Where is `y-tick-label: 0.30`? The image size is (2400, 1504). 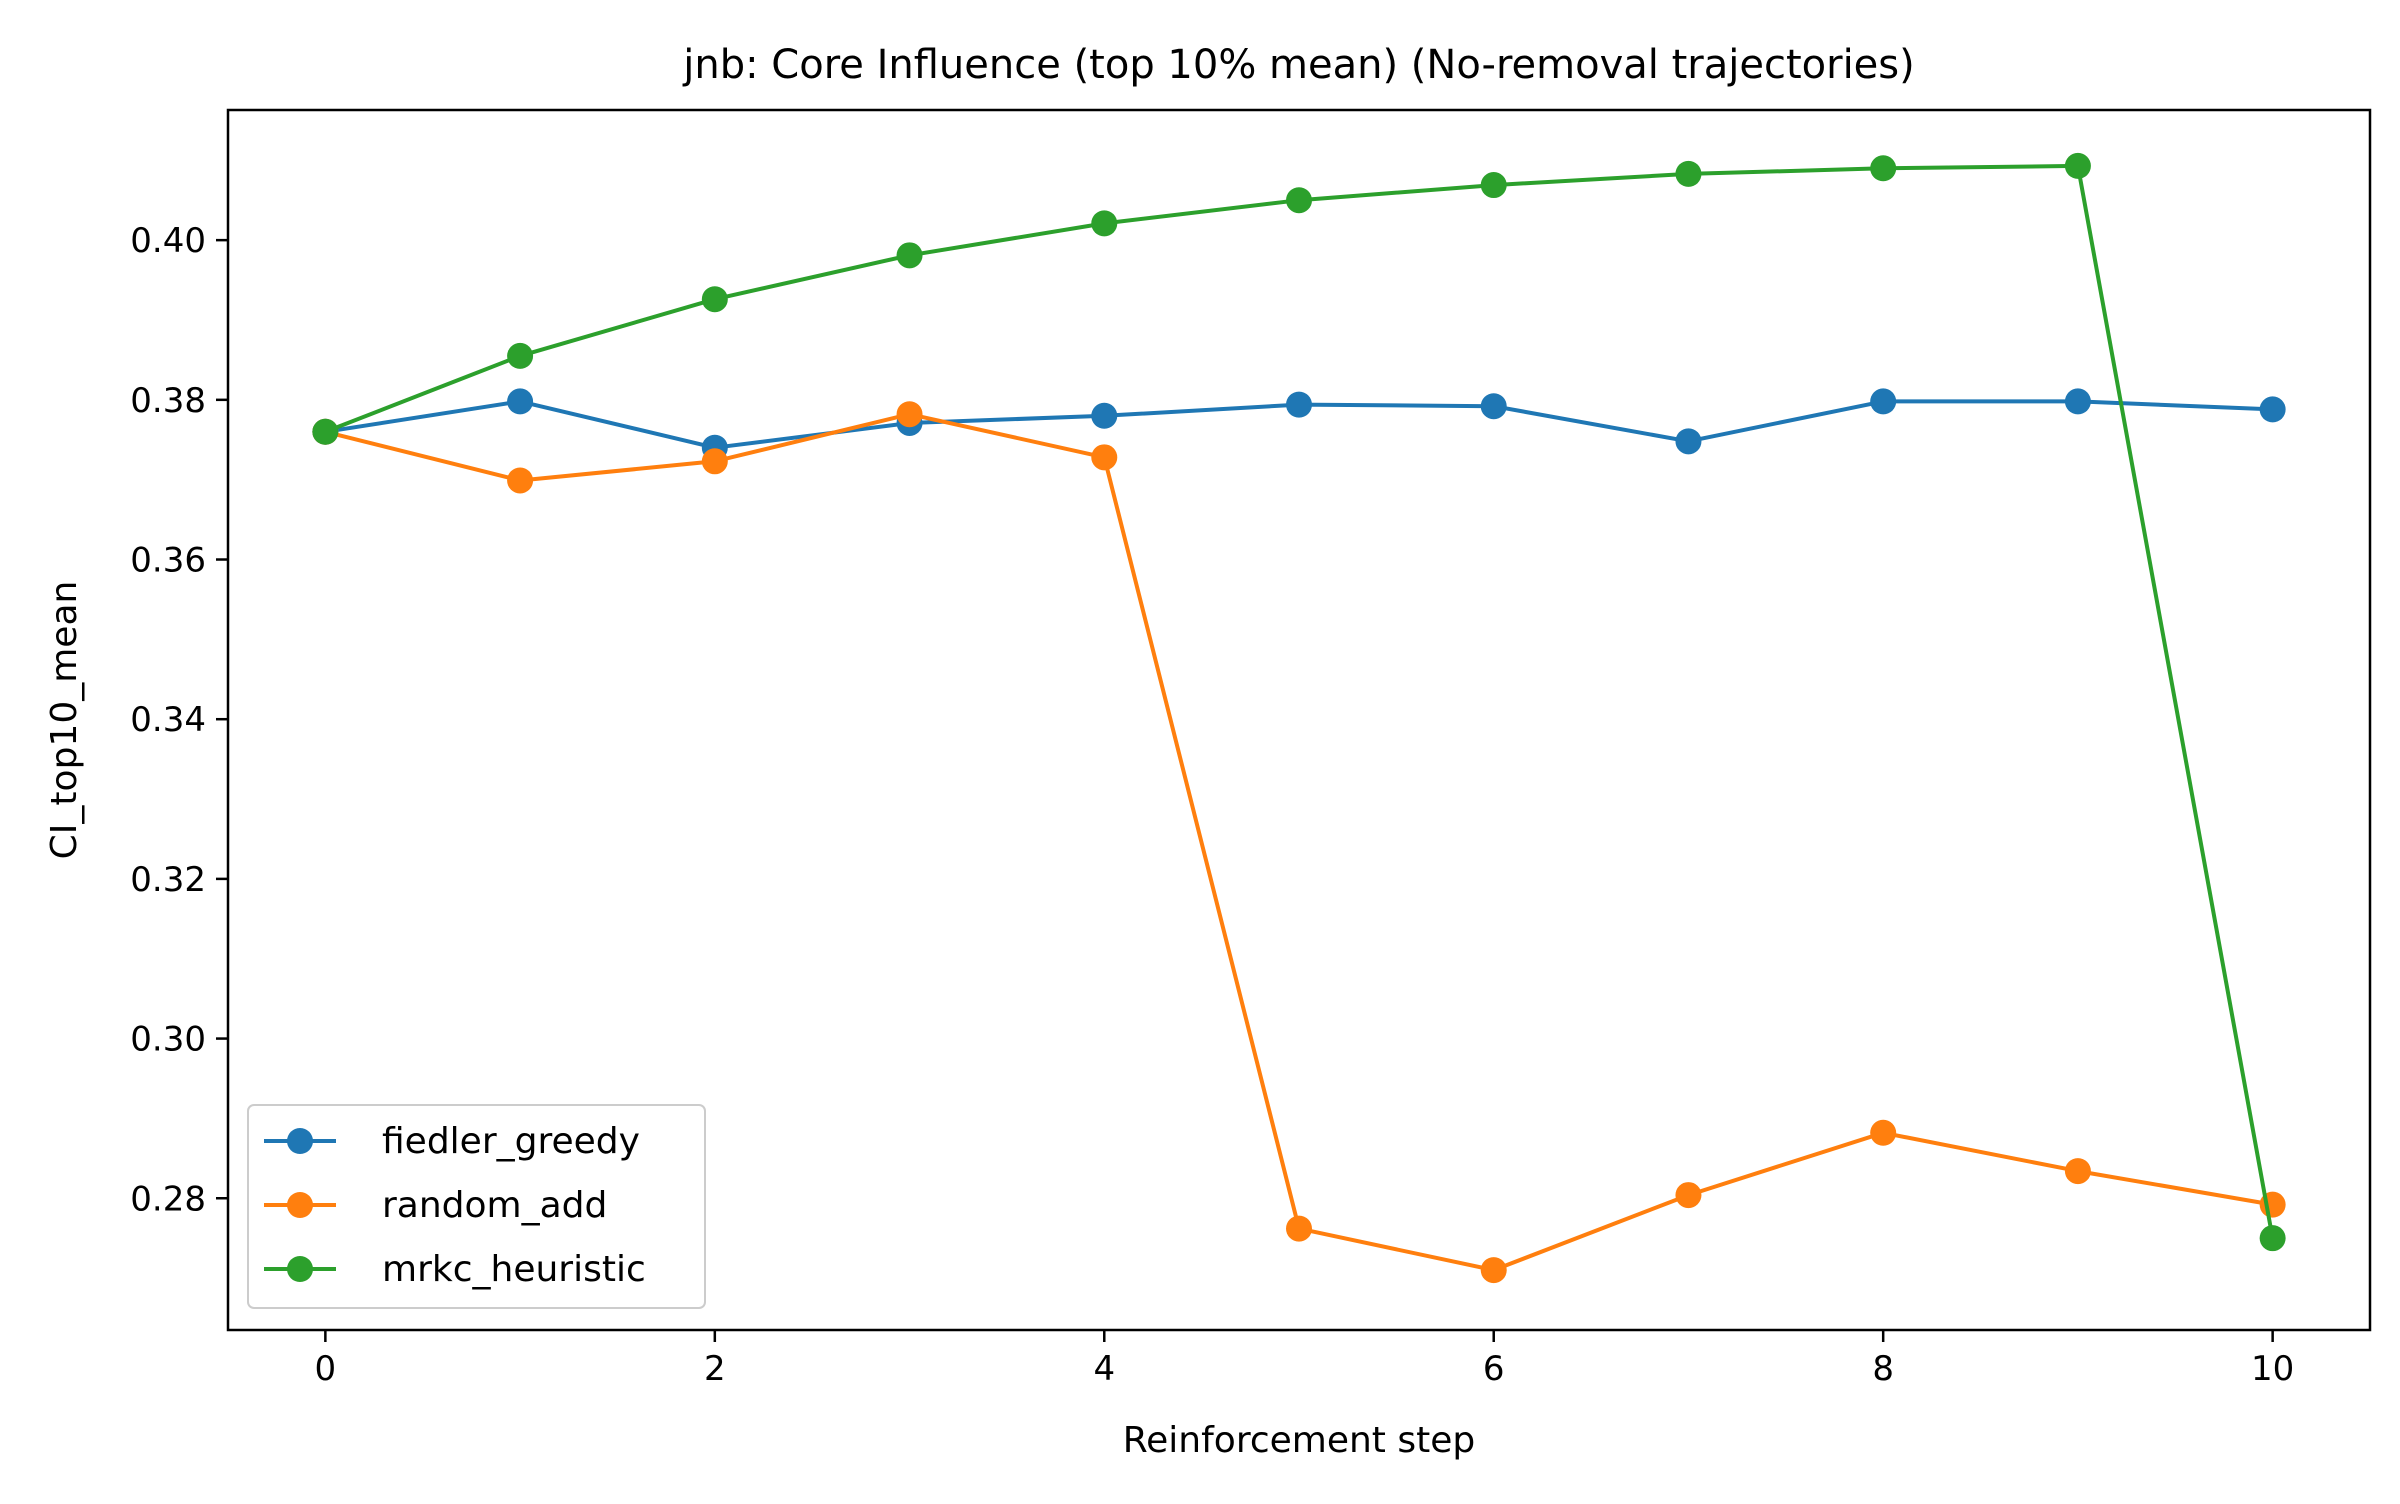 y-tick-label: 0.30 is located at coordinates (168, 1040).